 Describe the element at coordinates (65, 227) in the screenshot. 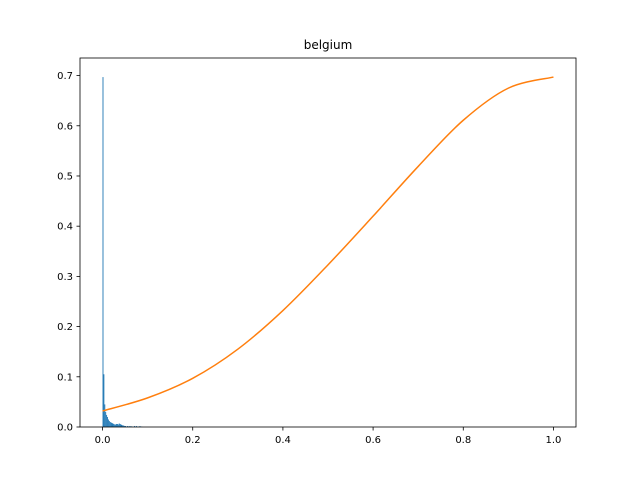

I see `y-tick-label: 0.4` at that location.